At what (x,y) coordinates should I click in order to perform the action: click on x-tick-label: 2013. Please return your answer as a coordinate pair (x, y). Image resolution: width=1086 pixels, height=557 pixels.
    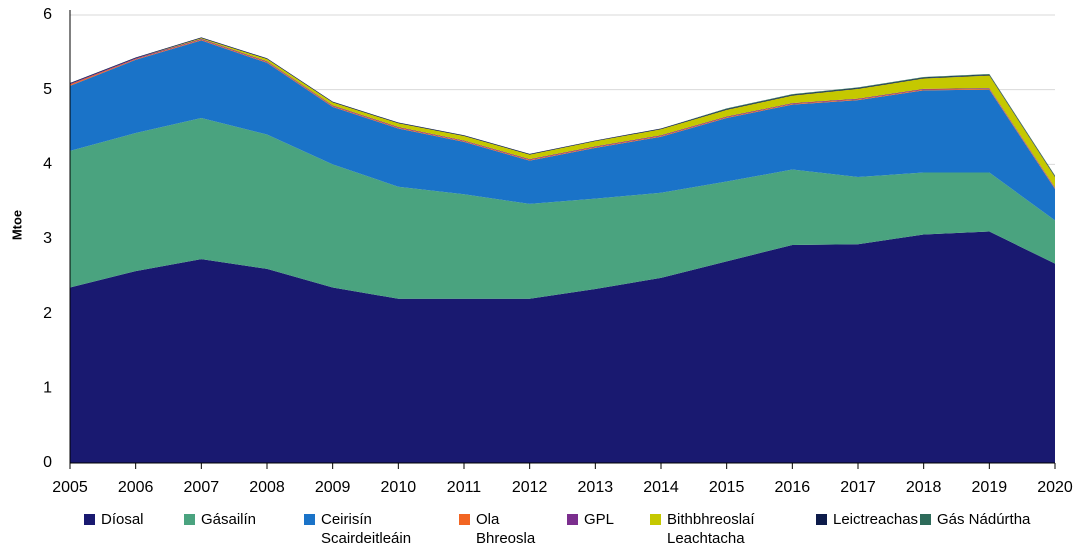
    Looking at the image, I should click on (596, 487).